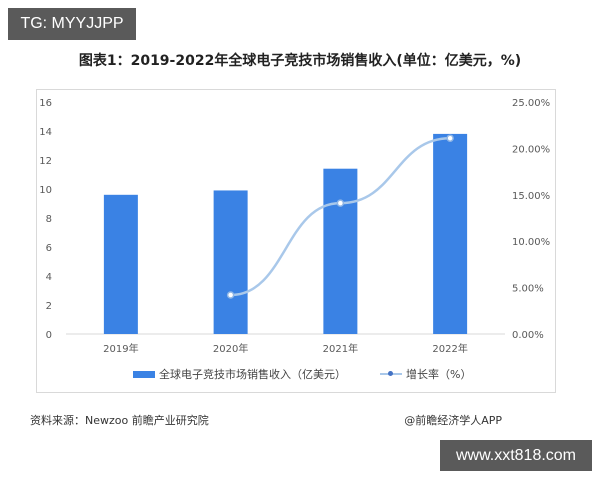 Image resolution: width=600 pixels, height=480 pixels. Describe the element at coordinates (120, 264) in the screenshot. I see `bar-2019年` at that location.